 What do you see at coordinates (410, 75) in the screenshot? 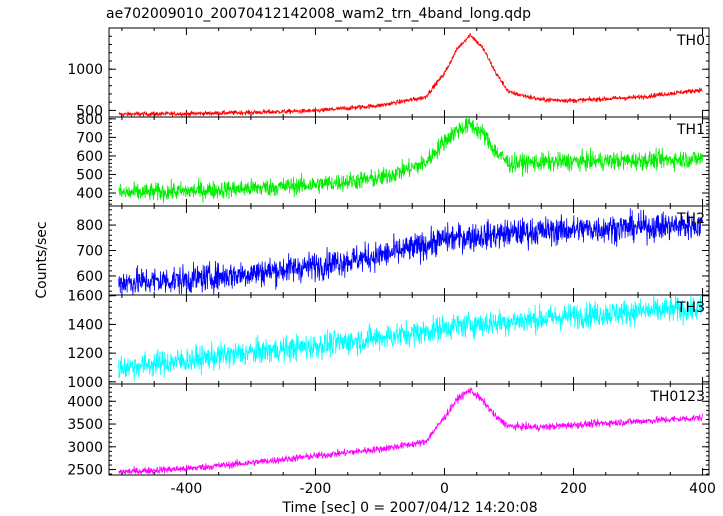
I see `series-line-th0` at bounding box center [410, 75].